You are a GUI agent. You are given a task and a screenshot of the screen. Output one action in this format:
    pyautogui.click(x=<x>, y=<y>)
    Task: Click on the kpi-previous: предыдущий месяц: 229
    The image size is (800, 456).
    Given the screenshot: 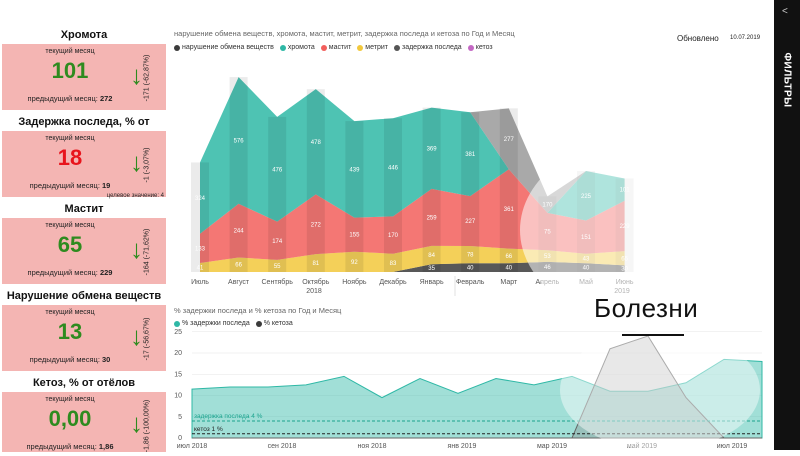 What is the action you would take?
    pyautogui.click(x=70, y=272)
    